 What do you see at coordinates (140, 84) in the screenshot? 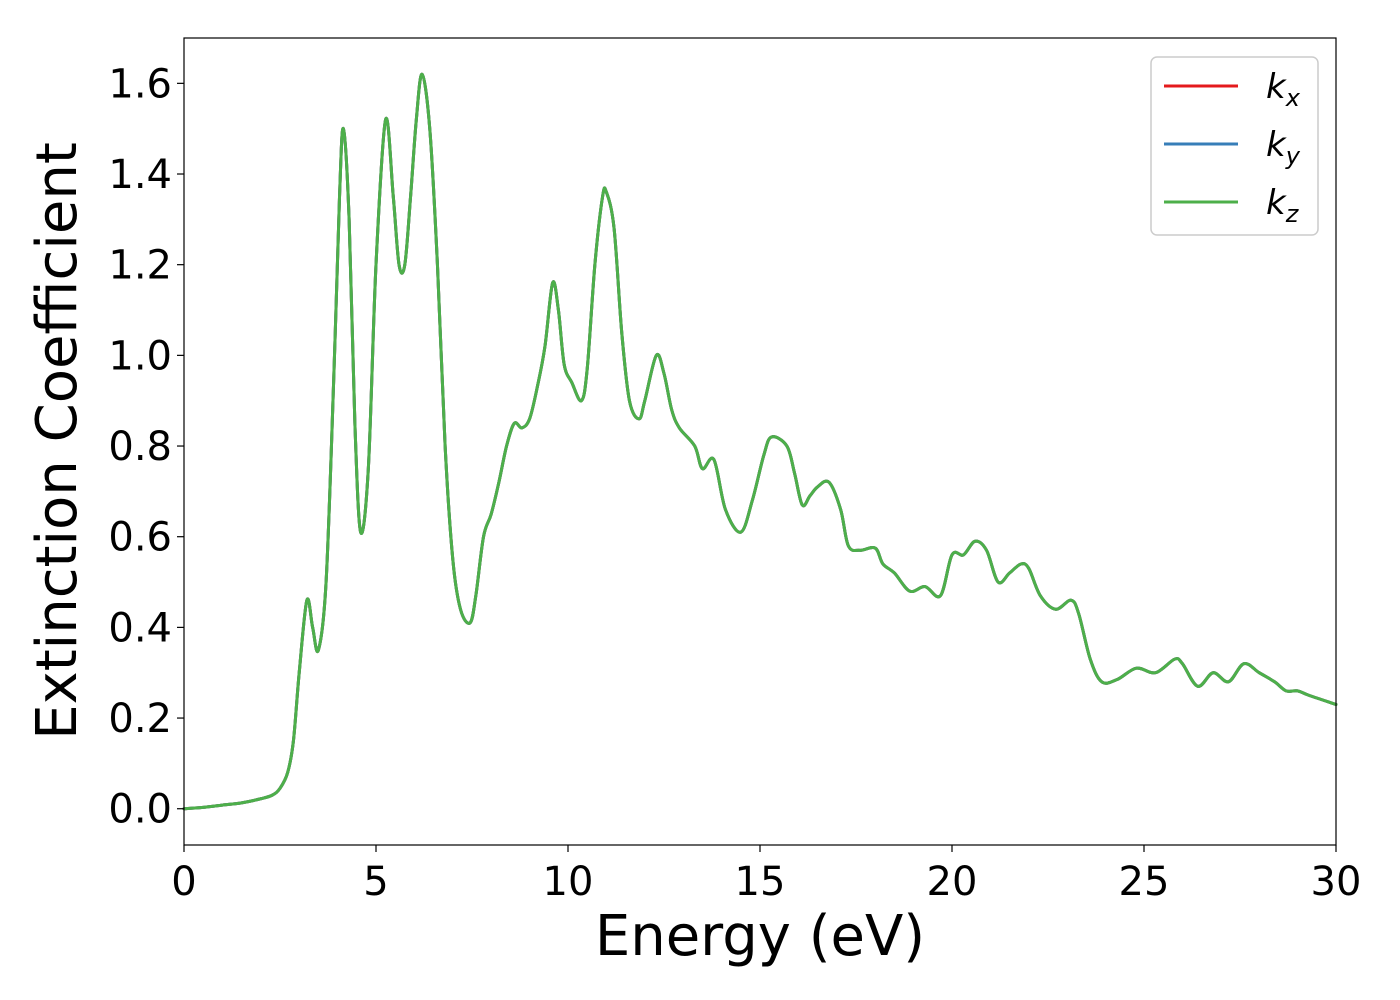
I see `y-tick-label: 1.6` at bounding box center [140, 84].